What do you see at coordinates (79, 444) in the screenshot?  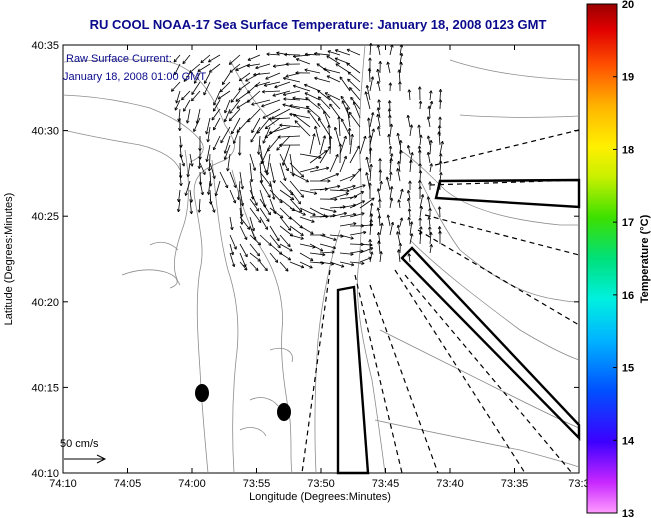 I see `scale-label: 50 cm/s` at bounding box center [79, 444].